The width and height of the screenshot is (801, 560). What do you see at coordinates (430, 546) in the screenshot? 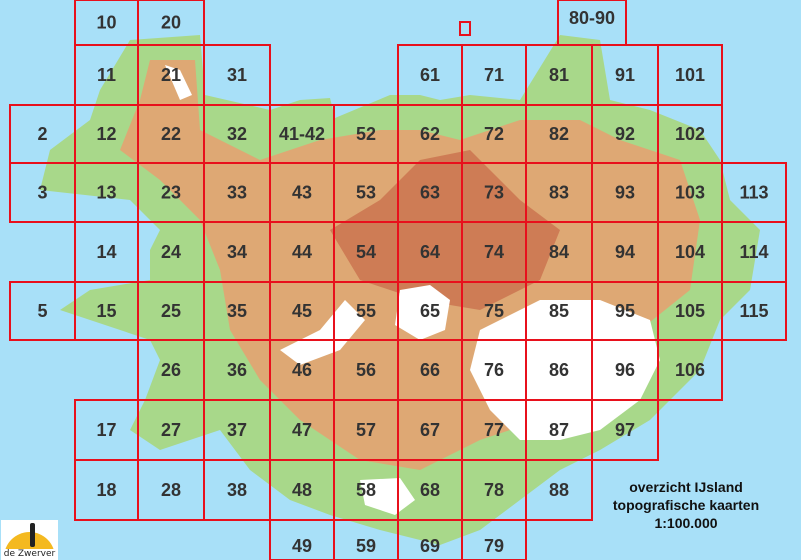
I see `map-sheet-label: 69` at bounding box center [430, 546].